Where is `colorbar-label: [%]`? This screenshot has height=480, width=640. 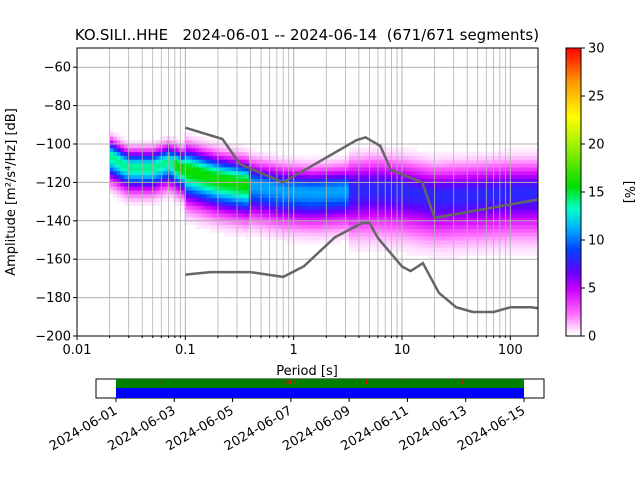
colorbar-label: [%] is located at coordinates (628, 192).